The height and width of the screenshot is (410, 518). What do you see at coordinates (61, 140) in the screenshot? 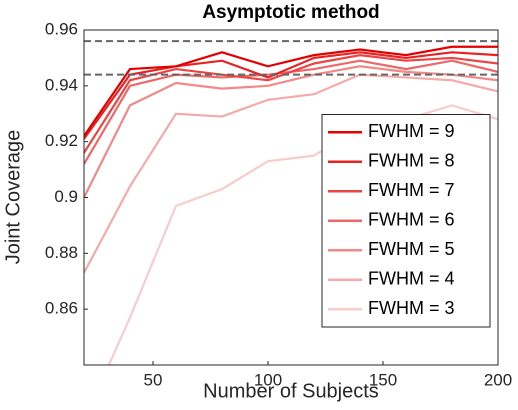
I see `y-tick-label: 0.92` at bounding box center [61, 140].